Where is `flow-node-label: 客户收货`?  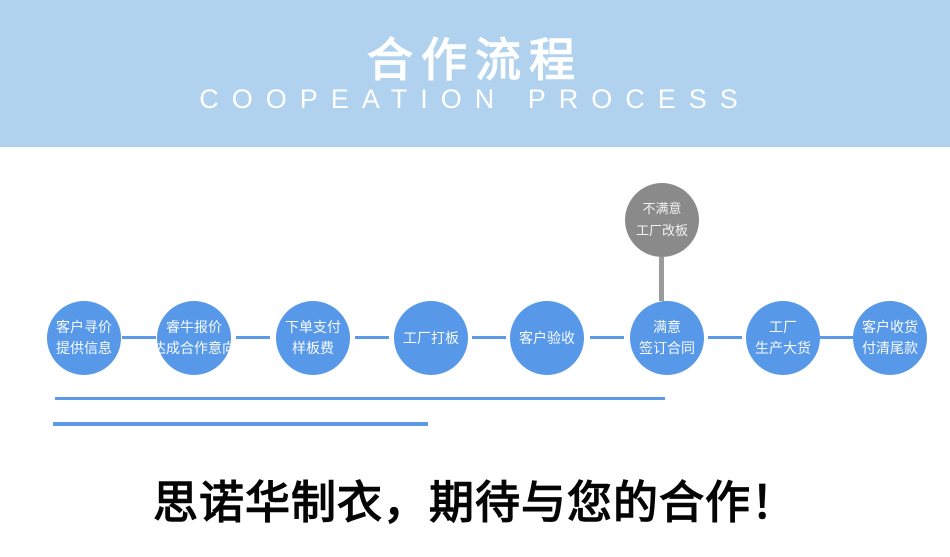 flow-node-label: 客户收货 is located at coordinates (890, 327).